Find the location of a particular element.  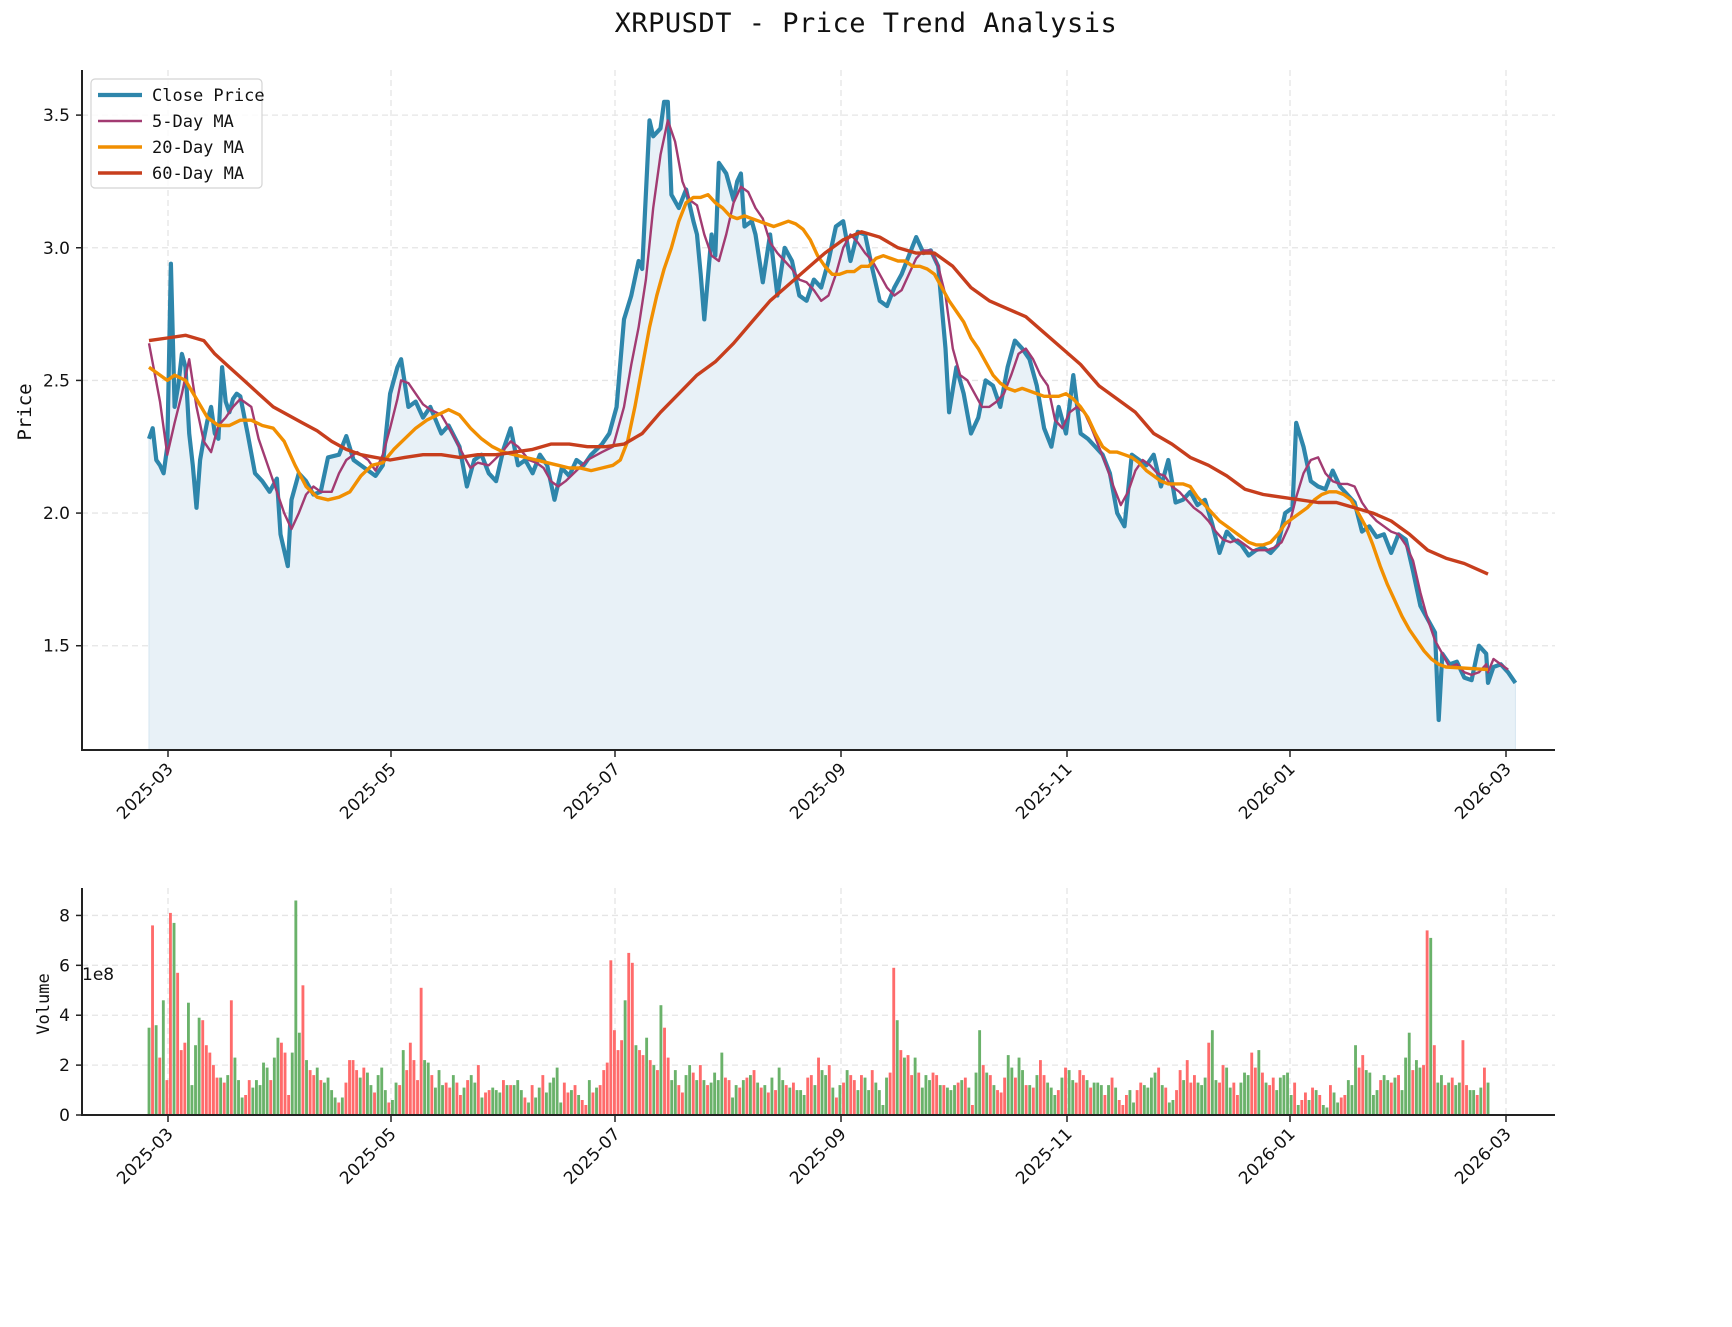

legend-label-close: Close Price is located at coordinates (208, 96).